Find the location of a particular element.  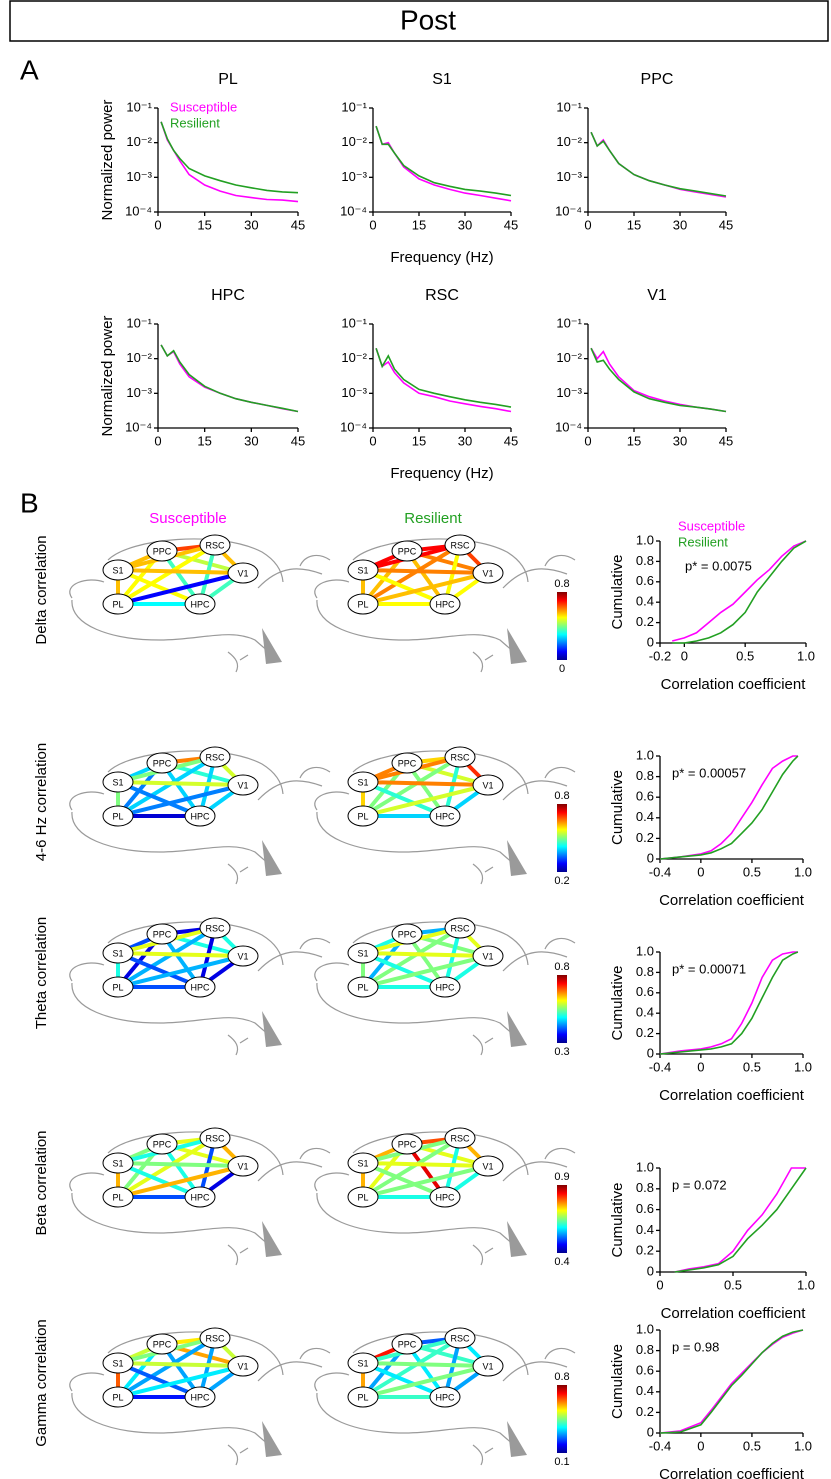

colorbar-max: 0.9 is located at coordinates (561, 1177).